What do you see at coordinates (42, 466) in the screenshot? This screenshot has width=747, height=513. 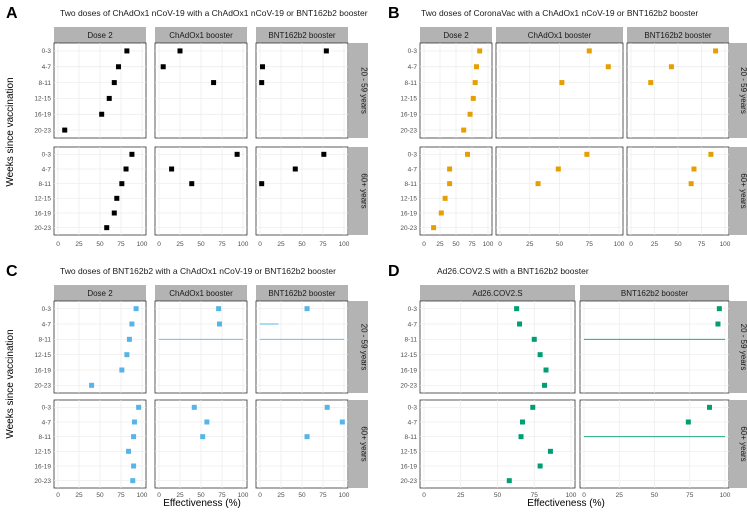 I see `panel-c-y-tick-label: 16-19` at bounding box center [42, 466].